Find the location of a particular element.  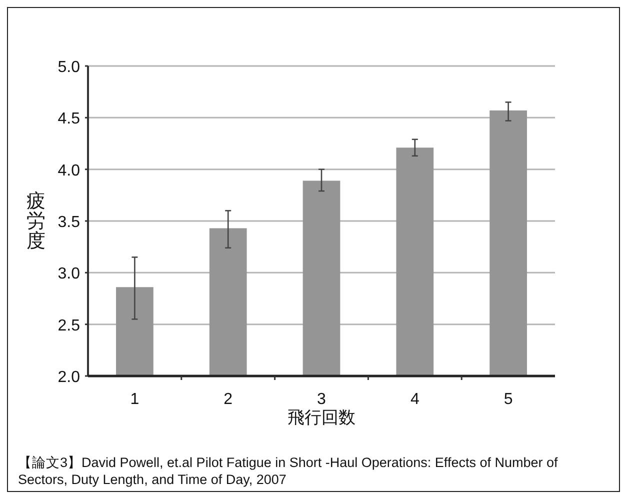

y-tick-label: 2.0 is located at coordinates (69, 377).